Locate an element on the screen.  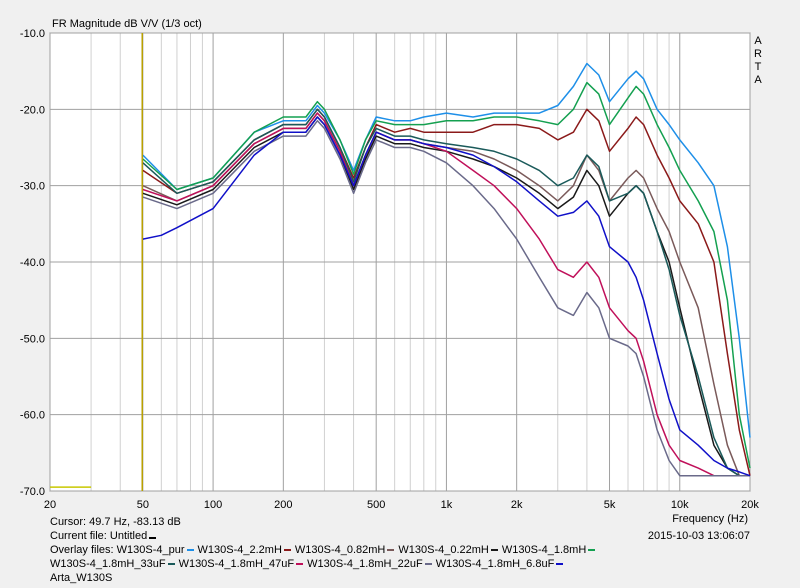
current-file: Current file: Untitled is located at coordinates (103, 536).